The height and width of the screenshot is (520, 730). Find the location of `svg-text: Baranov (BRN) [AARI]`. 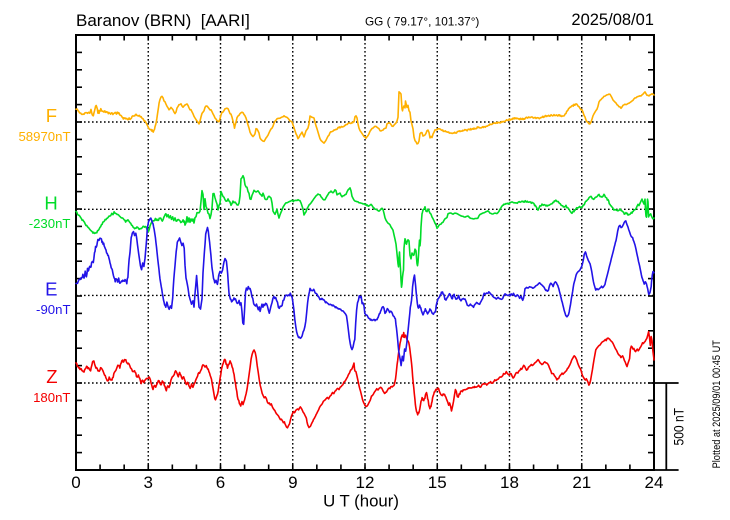

svg-text: Baranov (BRN) [AARI] is located at coordinates (163, 20).